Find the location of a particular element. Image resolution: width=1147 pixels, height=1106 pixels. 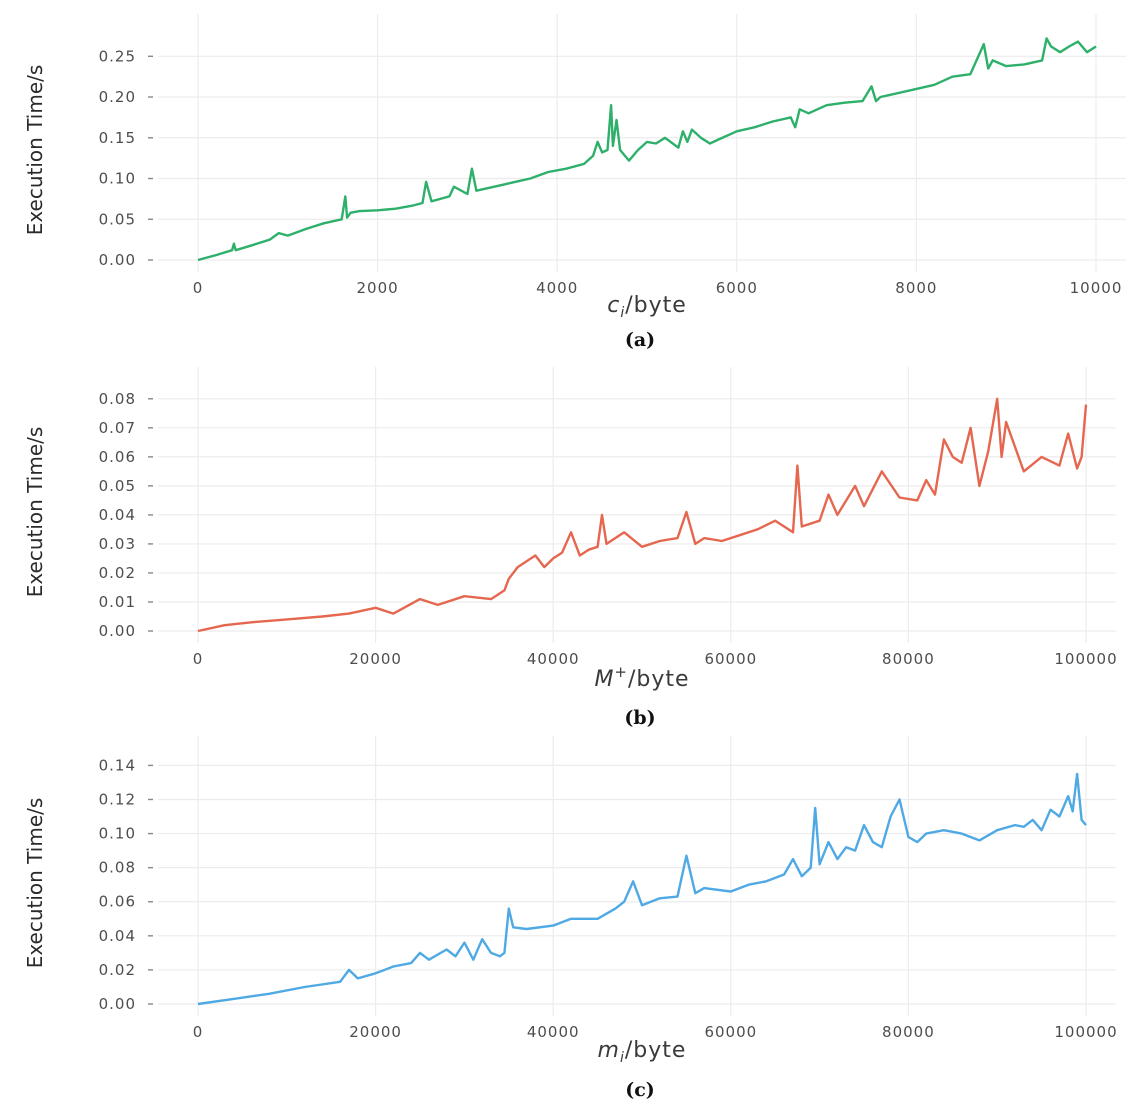

y-tick-label: 0.03 is located at coordinates (117, 544).